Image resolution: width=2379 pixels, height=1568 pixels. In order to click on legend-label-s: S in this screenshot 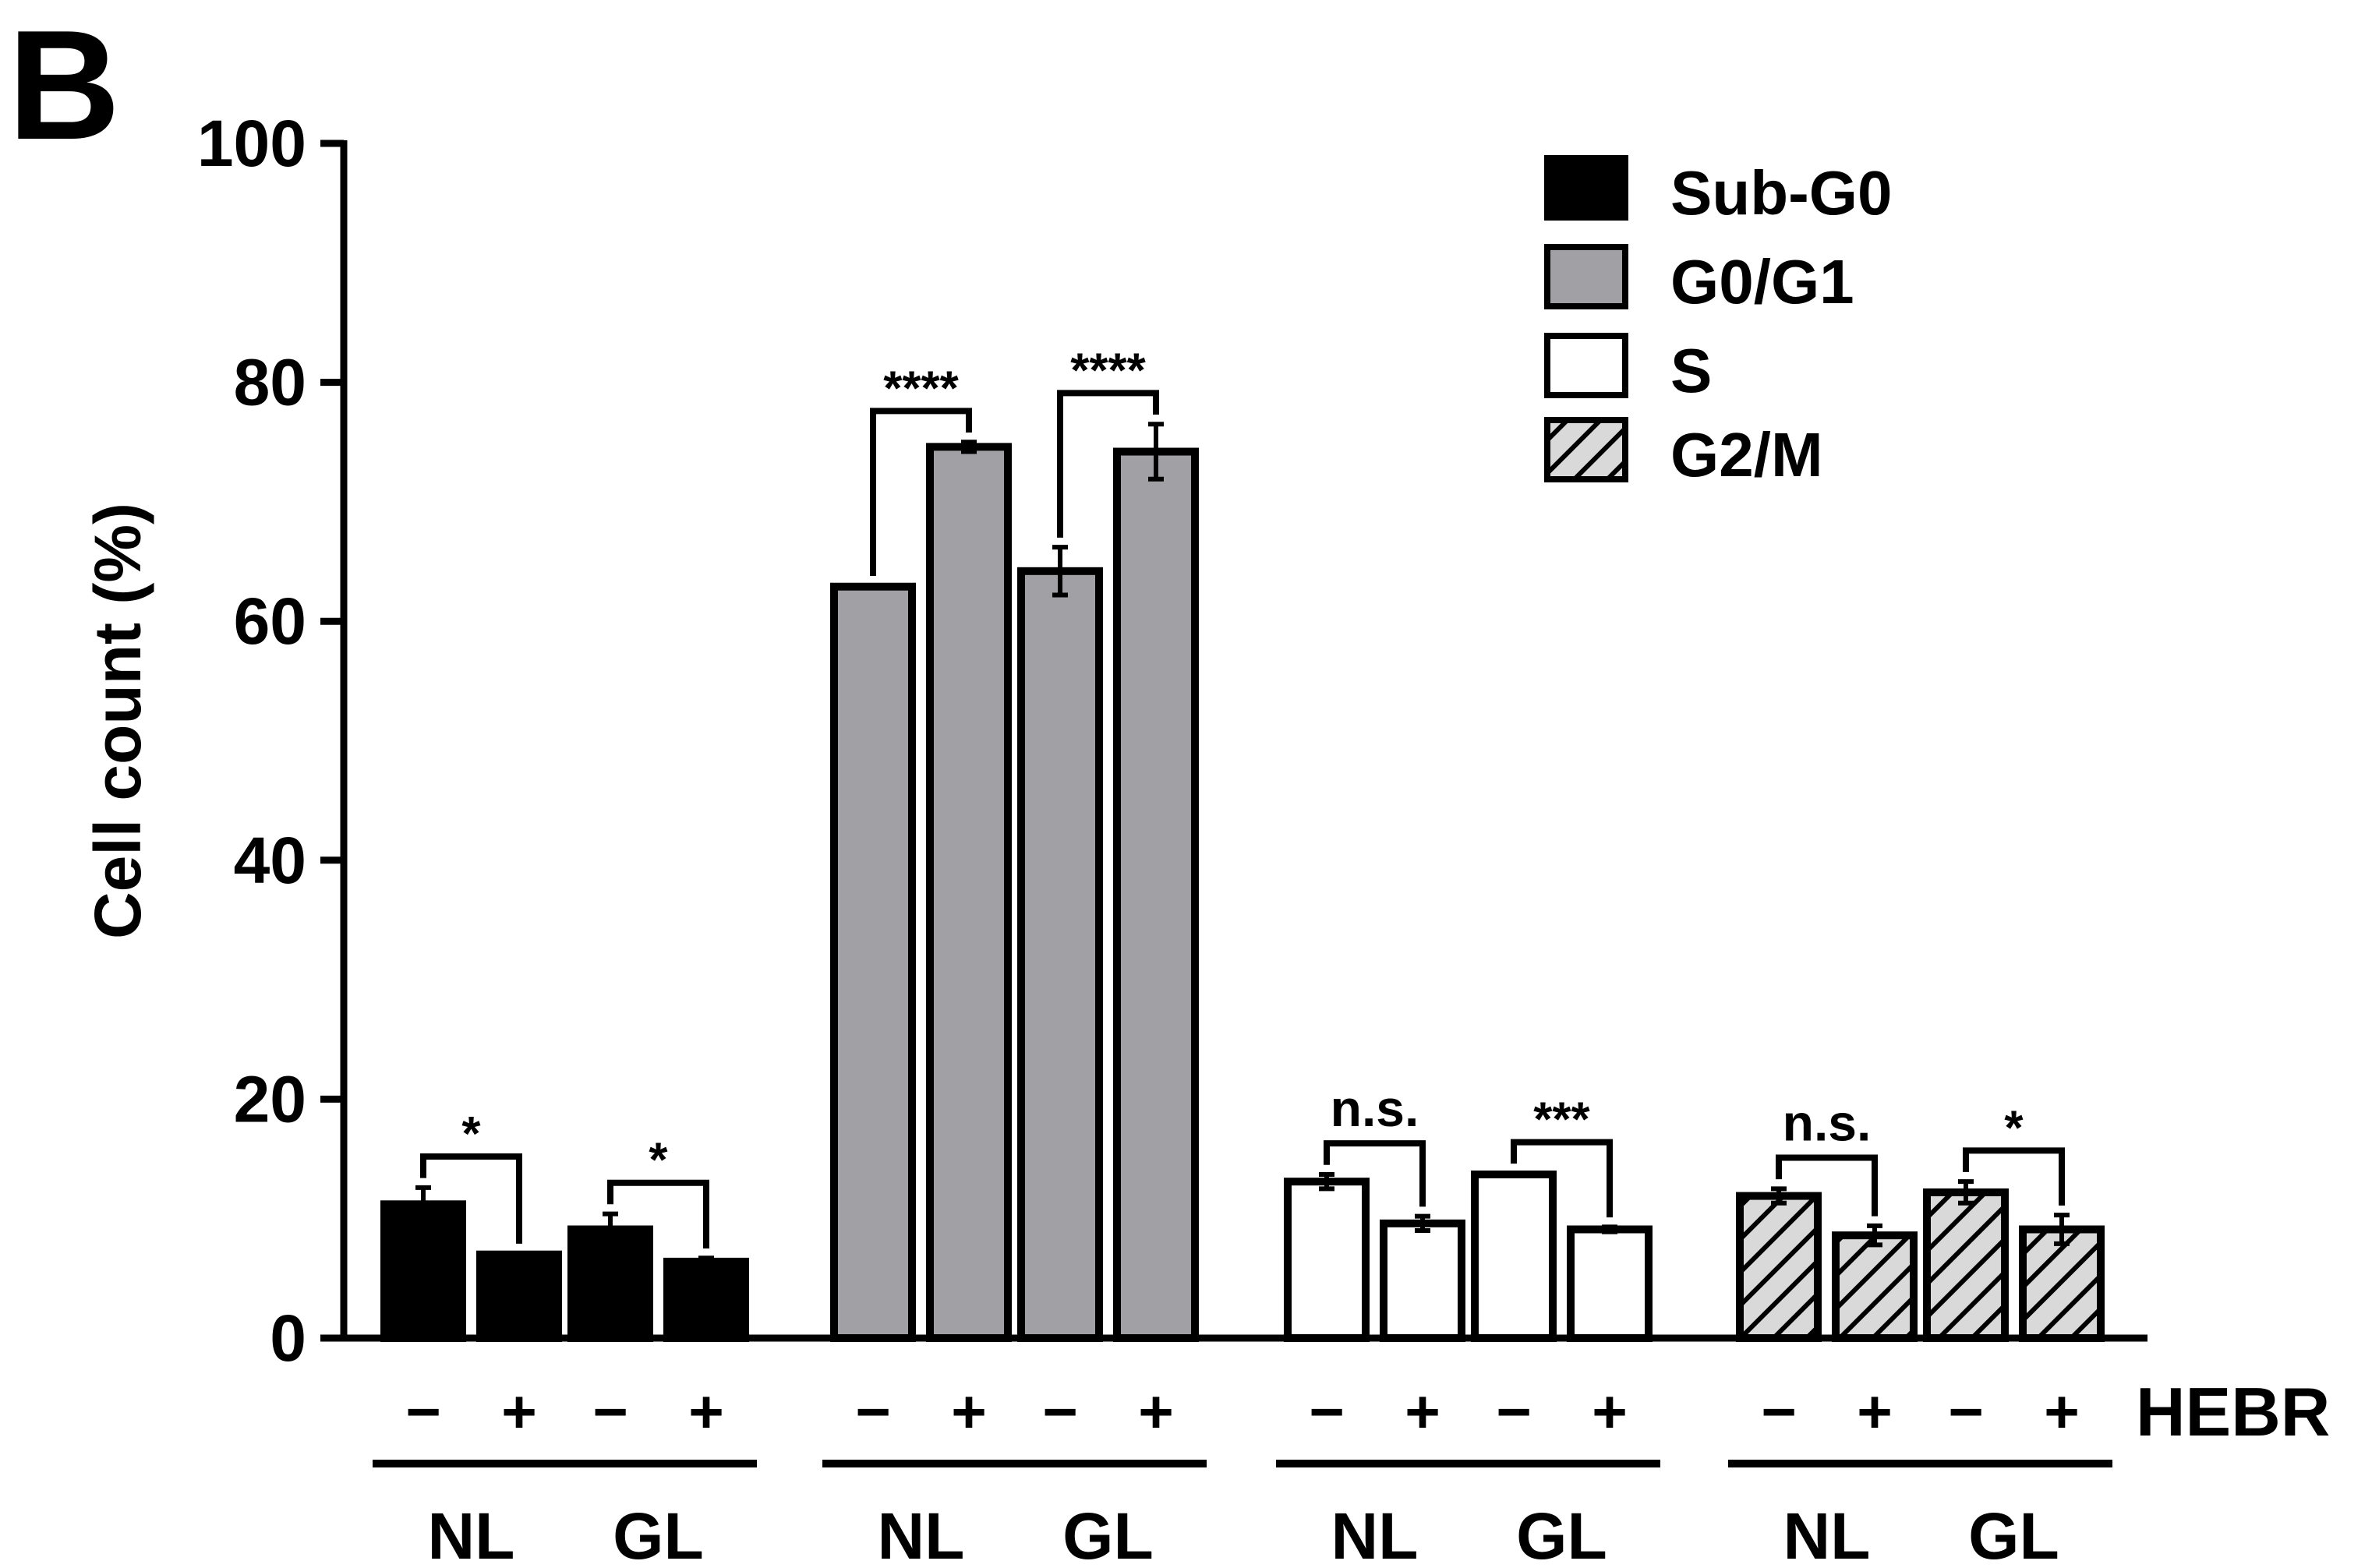, I will do `click(1691, 370)`.